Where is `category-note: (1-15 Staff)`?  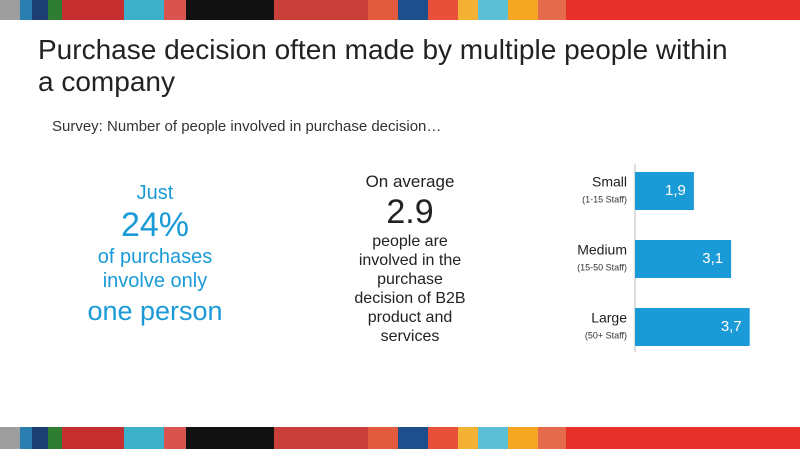 category-note: (1-15 Staff) is located at coordinates (604, 199).